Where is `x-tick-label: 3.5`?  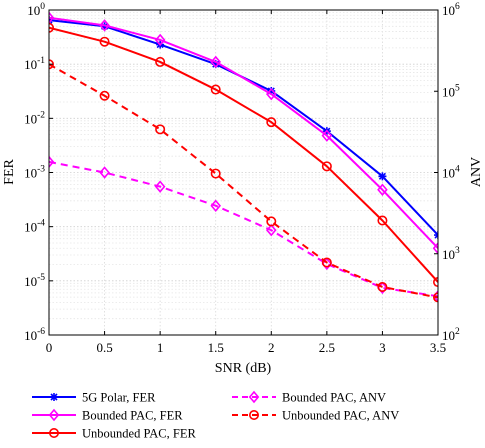 x-tick-label: 3.5 is located at coordinates (438, 347).